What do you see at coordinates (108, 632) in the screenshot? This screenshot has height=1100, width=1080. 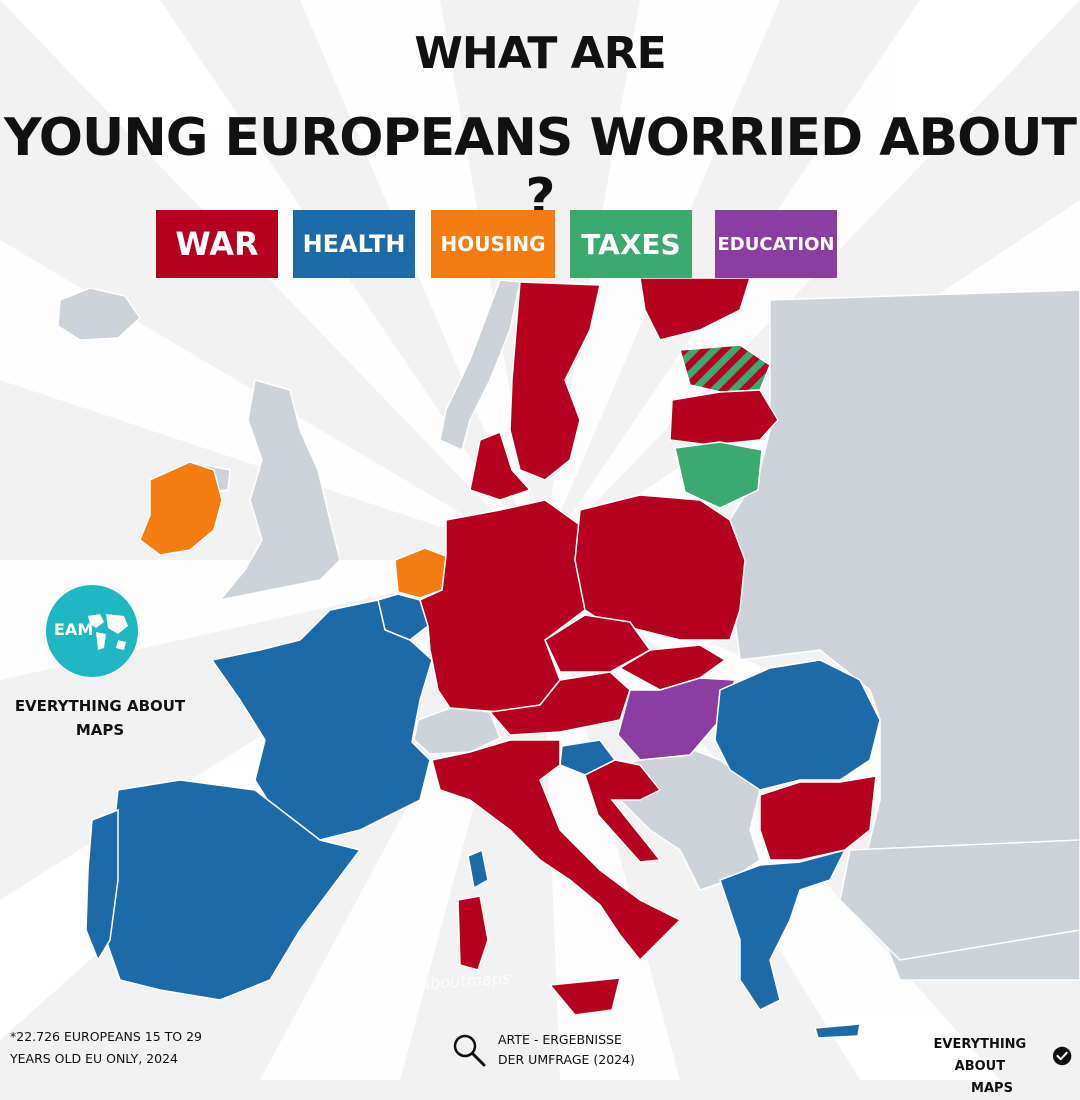 I see `world-map-icon` at bounding box center [108, 632].